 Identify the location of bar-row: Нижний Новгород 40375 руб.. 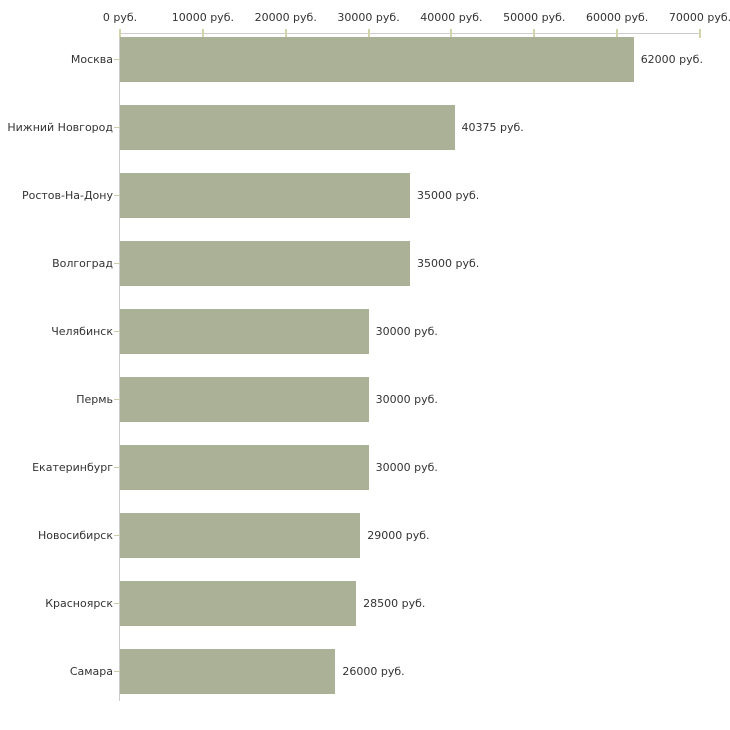
(353, 127).